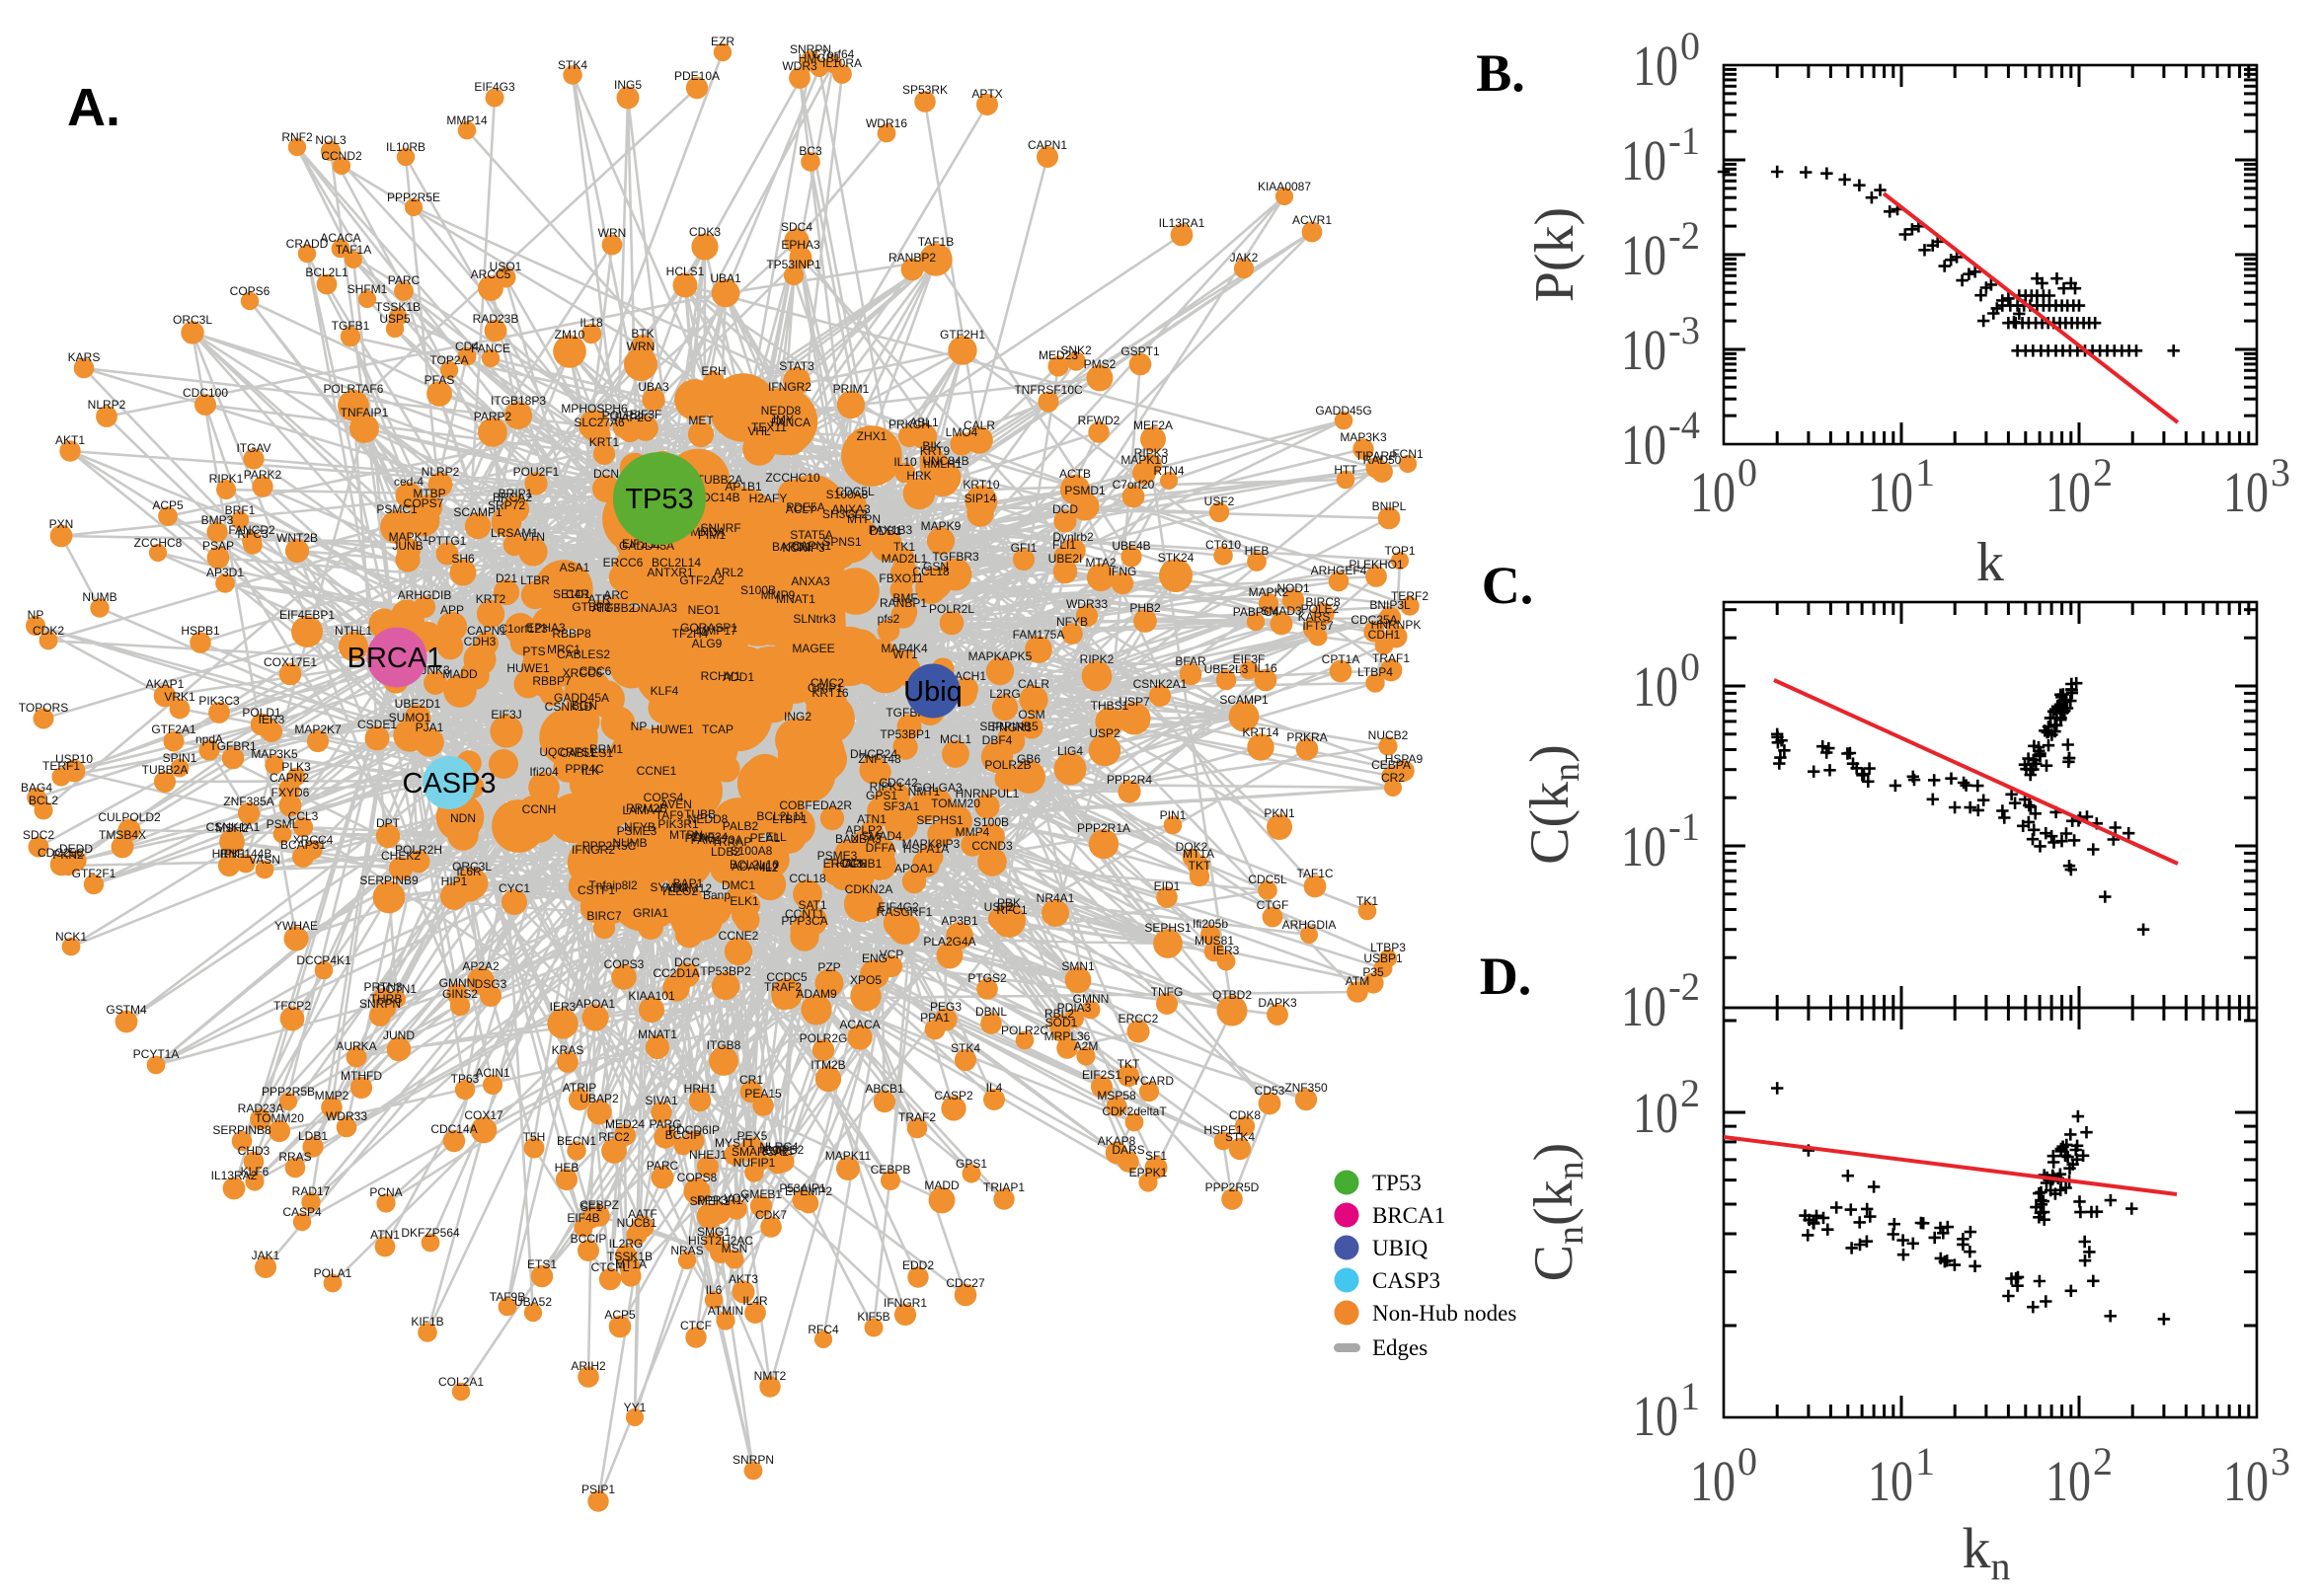  What do you see at coordinates (1925, 472) in the screenshot?
I see `svg-text: 1` at bounding box center [1925, 472].